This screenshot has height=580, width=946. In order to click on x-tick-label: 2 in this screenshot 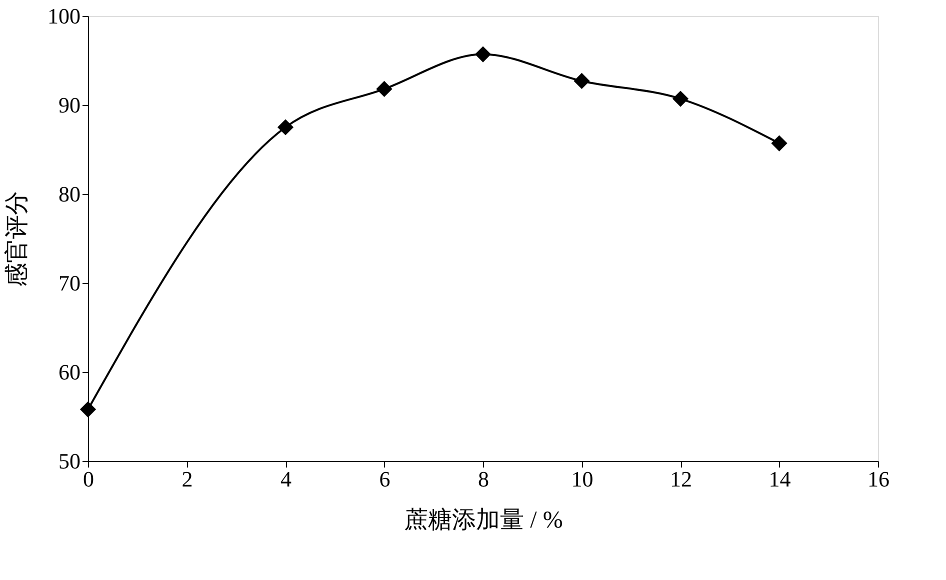, I will do `click(187, 479)`.